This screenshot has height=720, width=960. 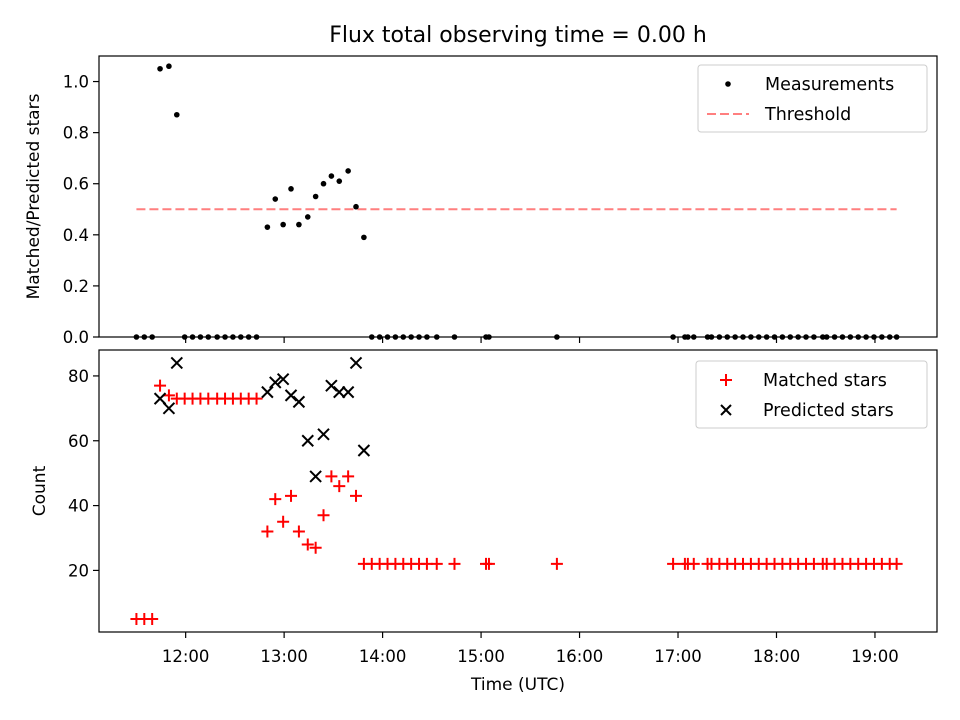 I want to click on top-y-tick-label: 0.2, so click(x=76, y=286).